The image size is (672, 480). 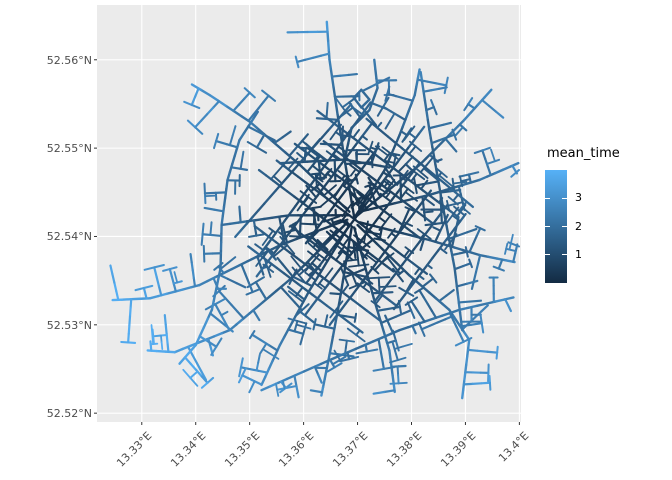 I want to click on legend-tick-label: 2, so click(x=578, y=226).